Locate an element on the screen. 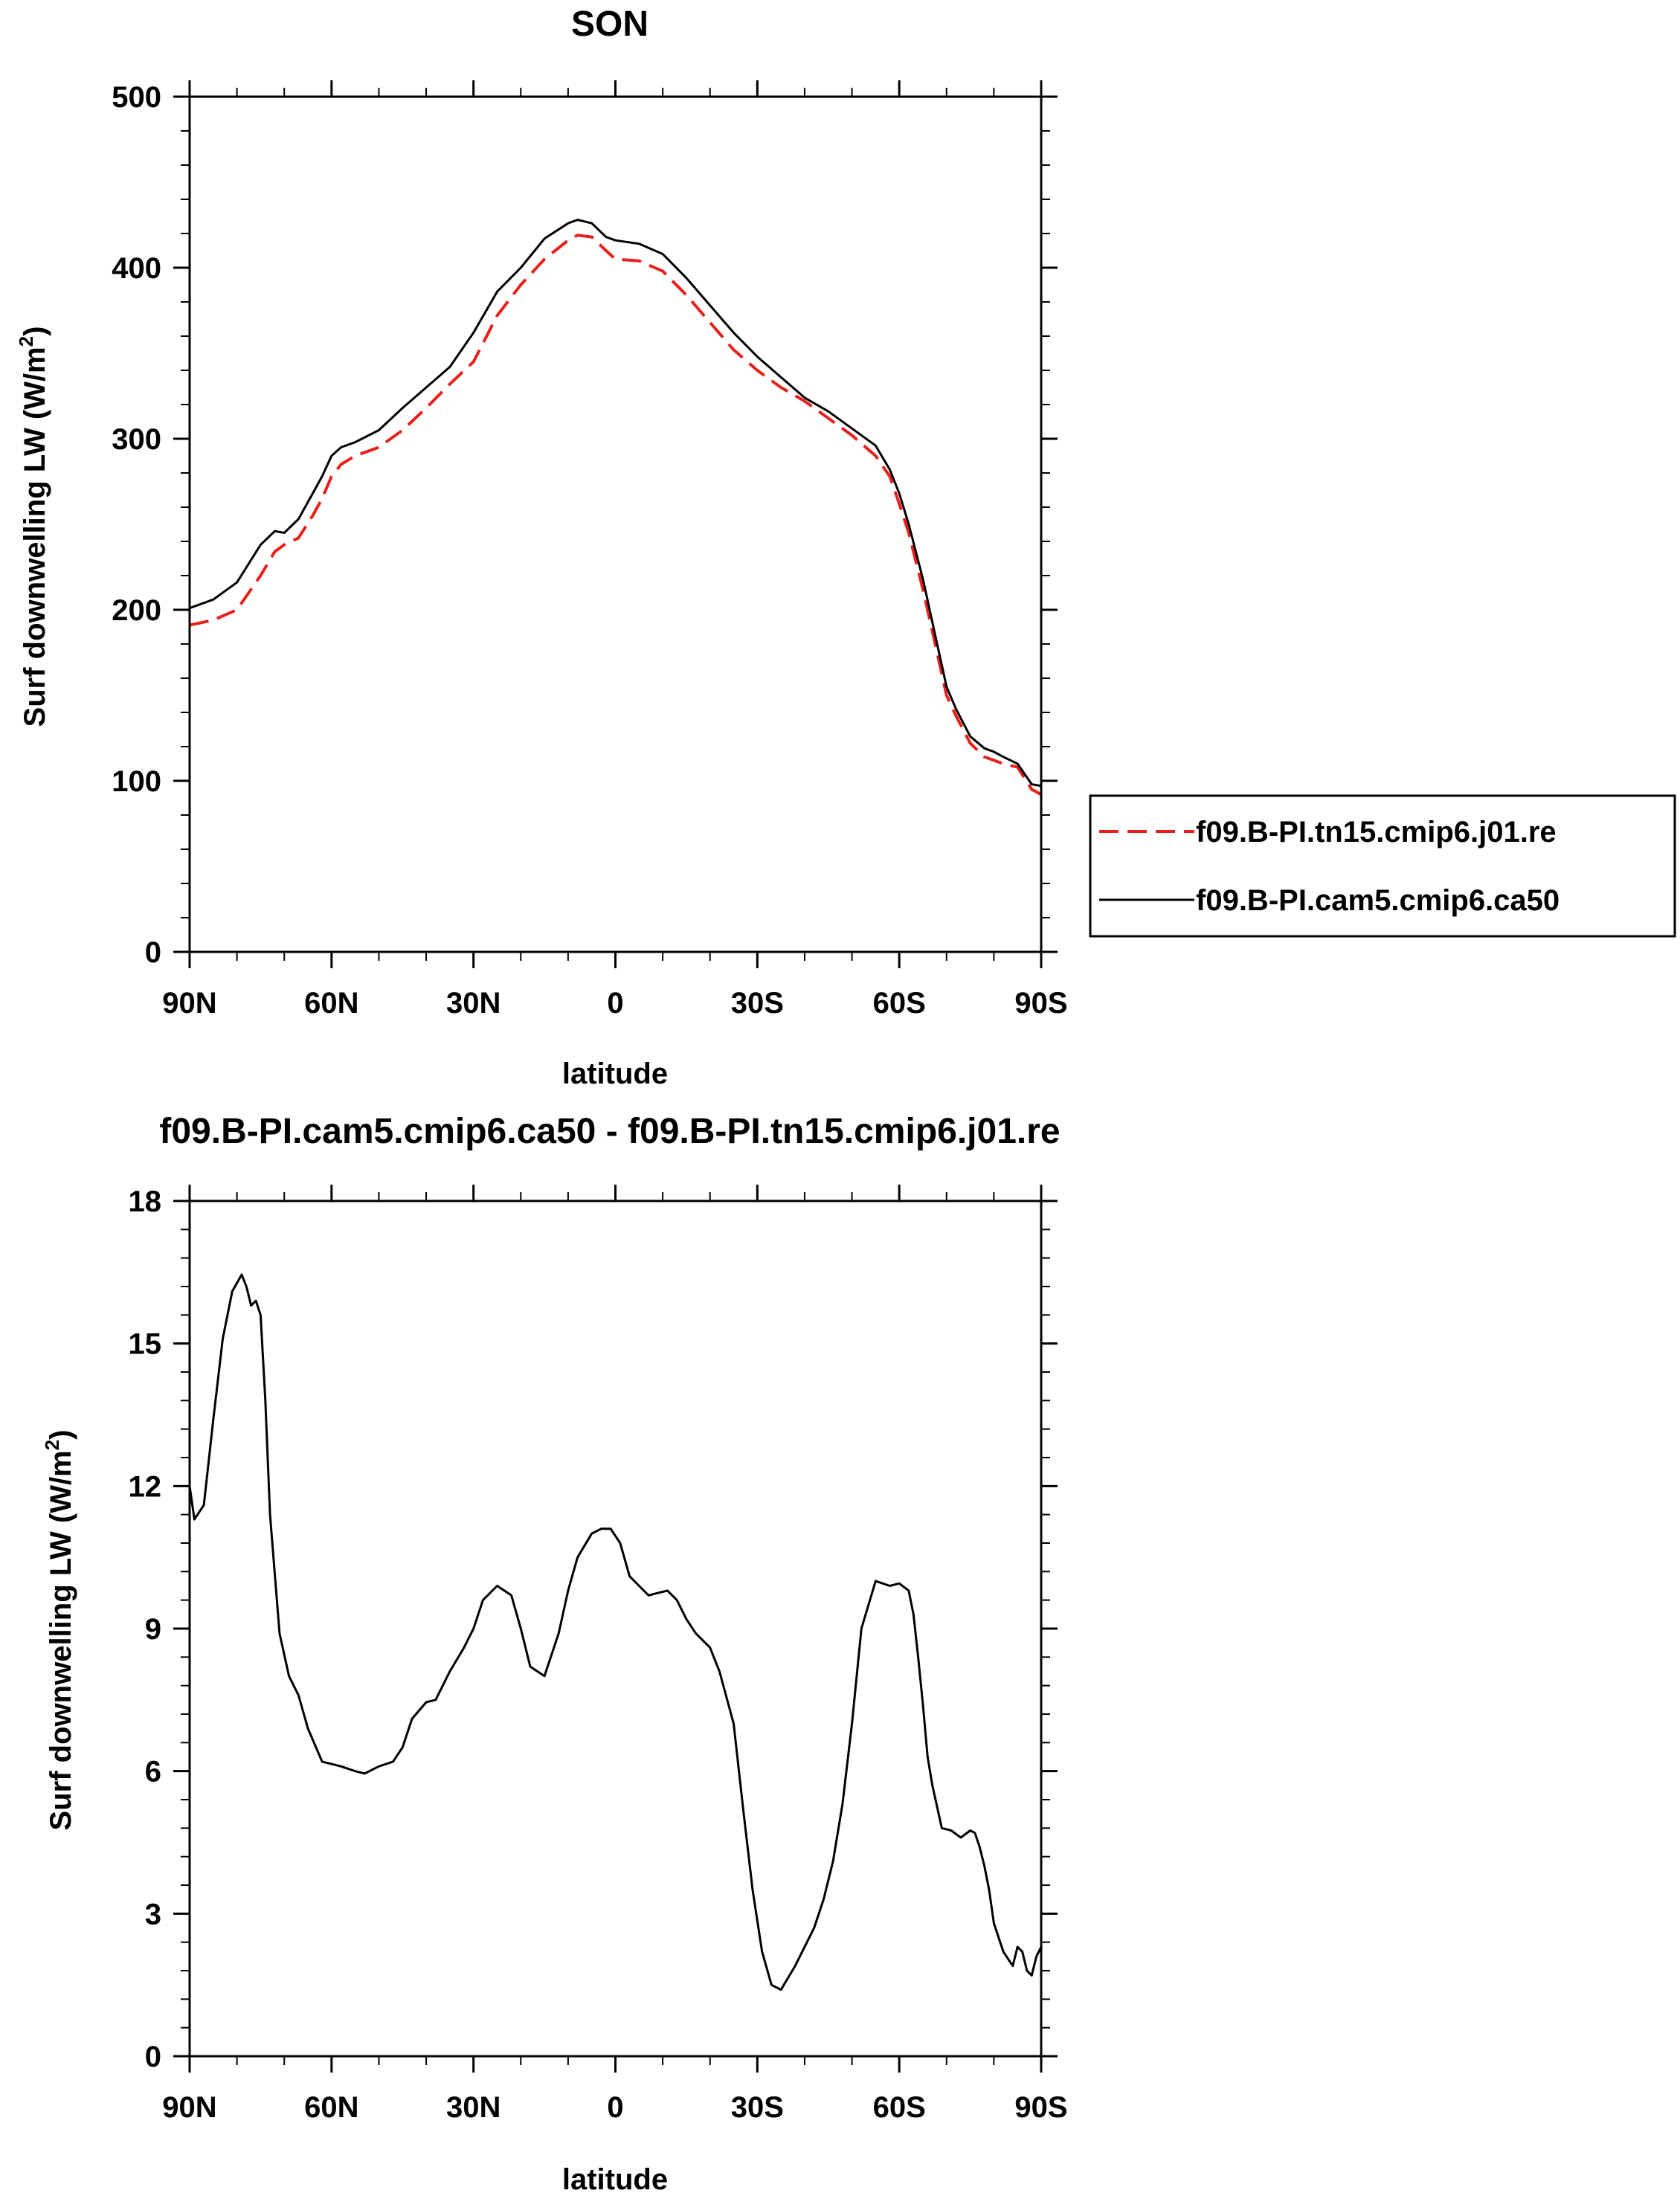 This screenshot has width=1680, height=2196. top-chart-series is located at coordinates (616, 508).